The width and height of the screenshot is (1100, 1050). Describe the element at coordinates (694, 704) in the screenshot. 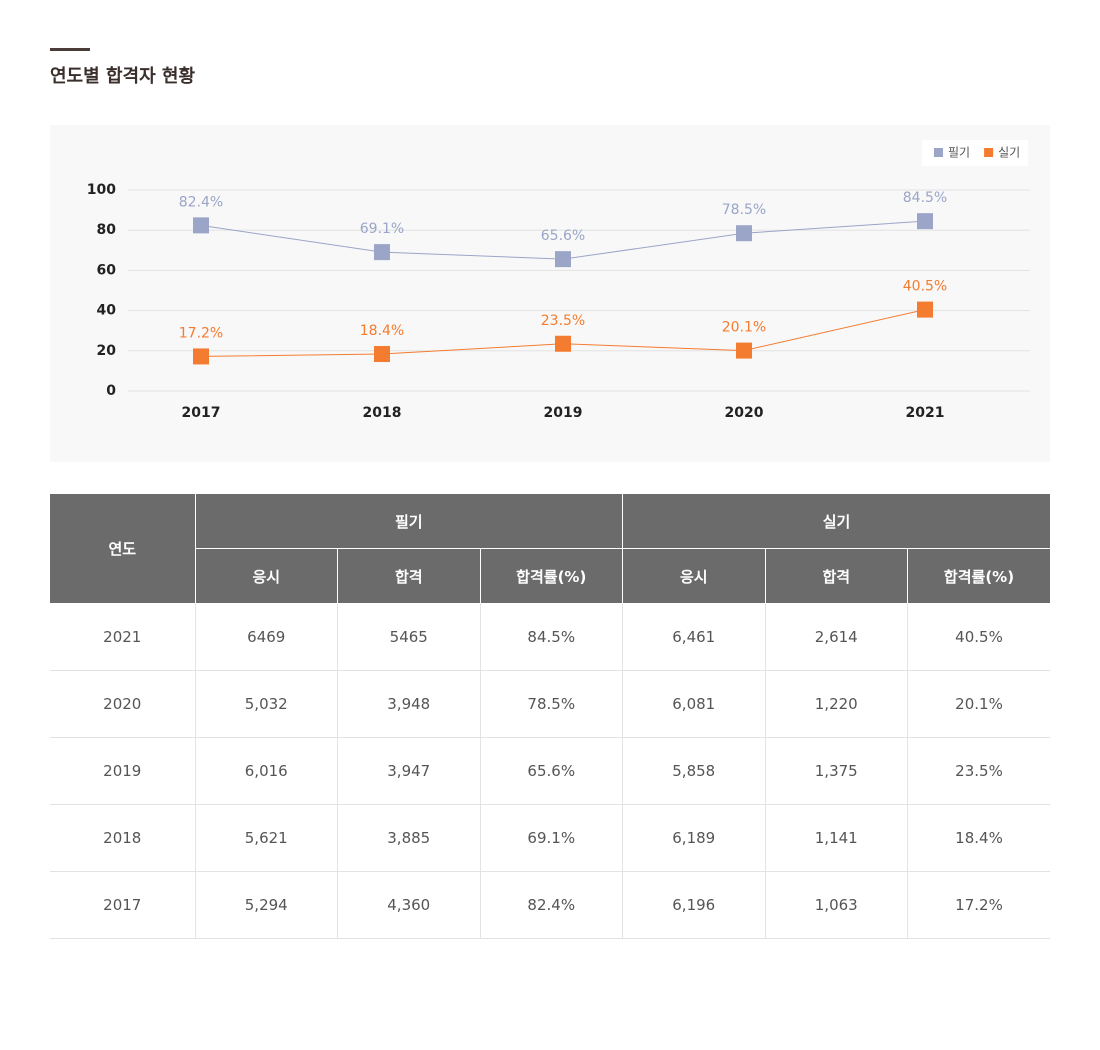

I see `table-cell: 6,081` at that location.